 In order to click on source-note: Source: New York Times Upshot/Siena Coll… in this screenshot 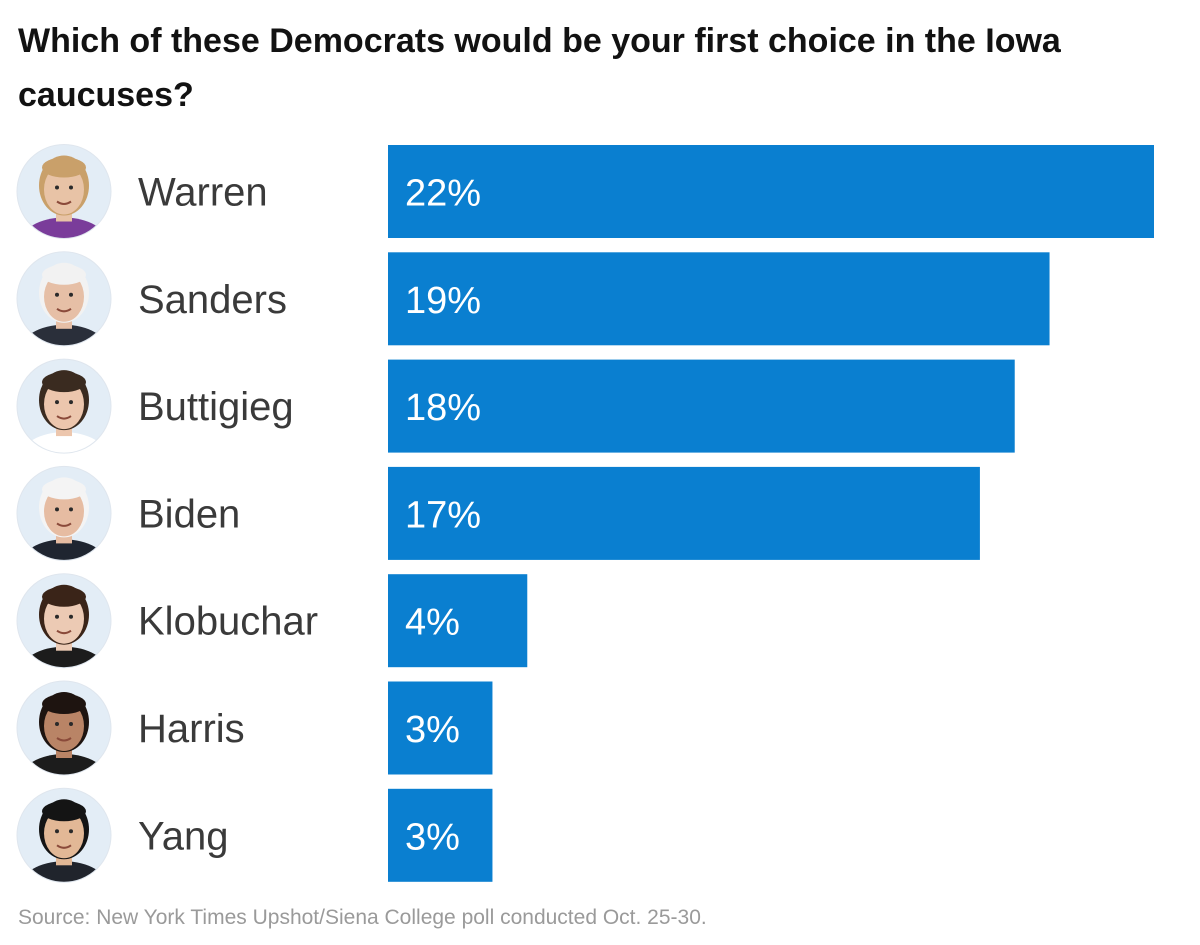, I will do `click(362, 917)`.